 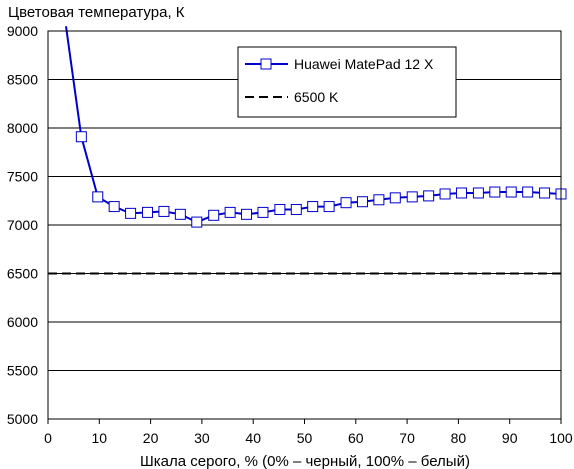 What do you see at coordinates (561, 438) in the screenshot?
I see `x-tick-label: 100` at bounding box center [561, 438].